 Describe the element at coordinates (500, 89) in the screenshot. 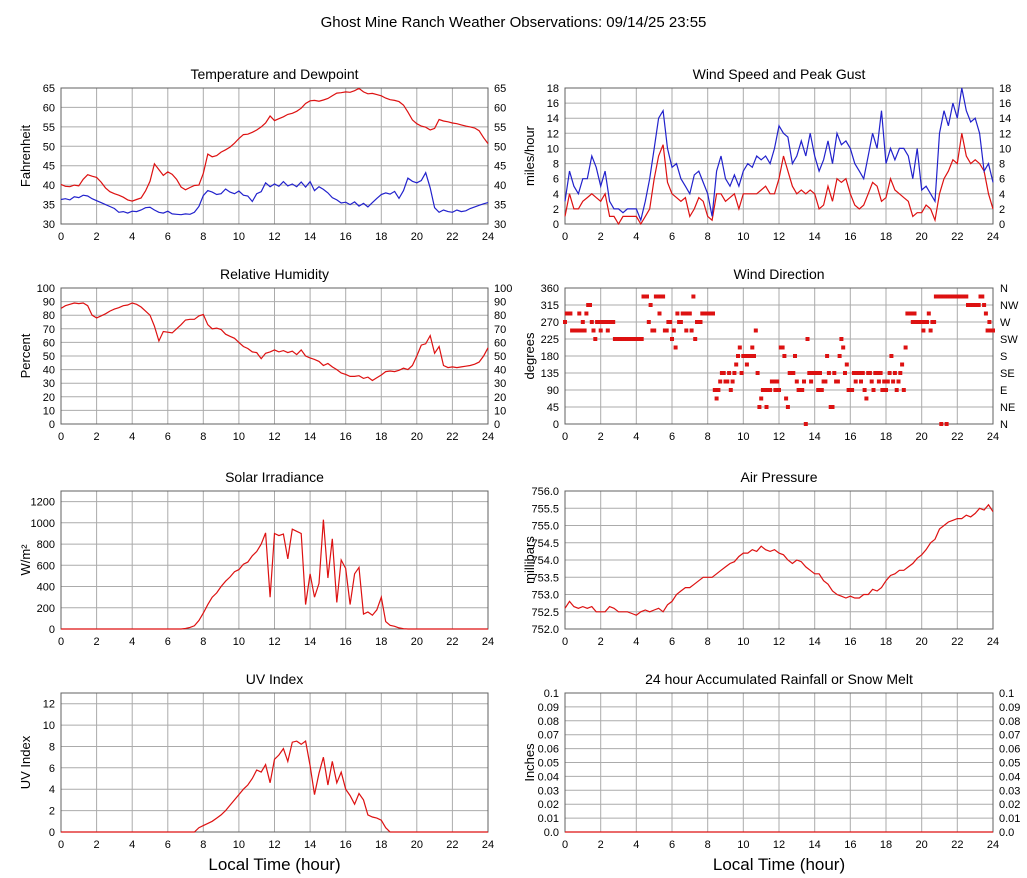

I see `svg-text: 65` at that location.